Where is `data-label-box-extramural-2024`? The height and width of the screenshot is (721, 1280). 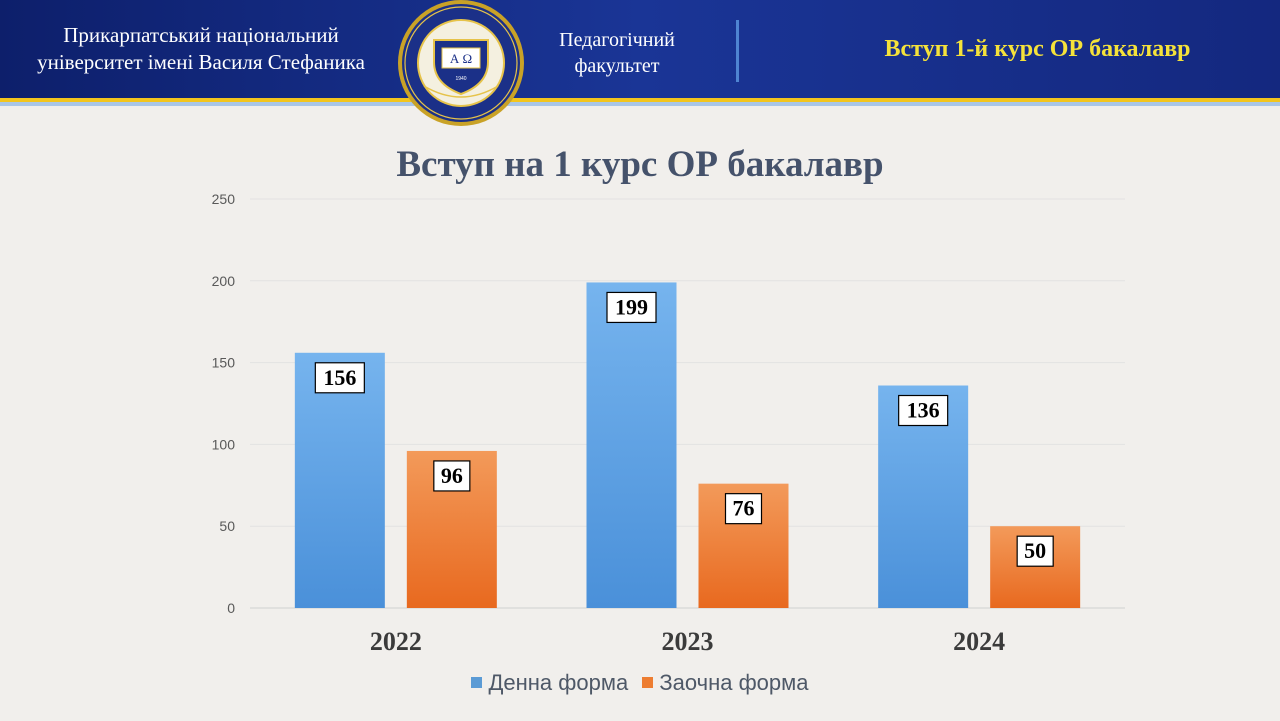 data-label-box-extramural-2024 is located at coordinates (1035, 551).